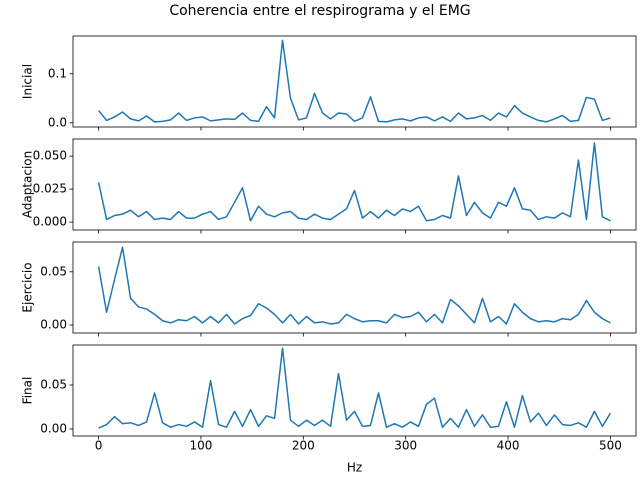 The image size is (640, 480). What do you see at coordinates (508, 446) in the screenshot?
I see `x-tick-label: 400` at bounding box center [508, 446].